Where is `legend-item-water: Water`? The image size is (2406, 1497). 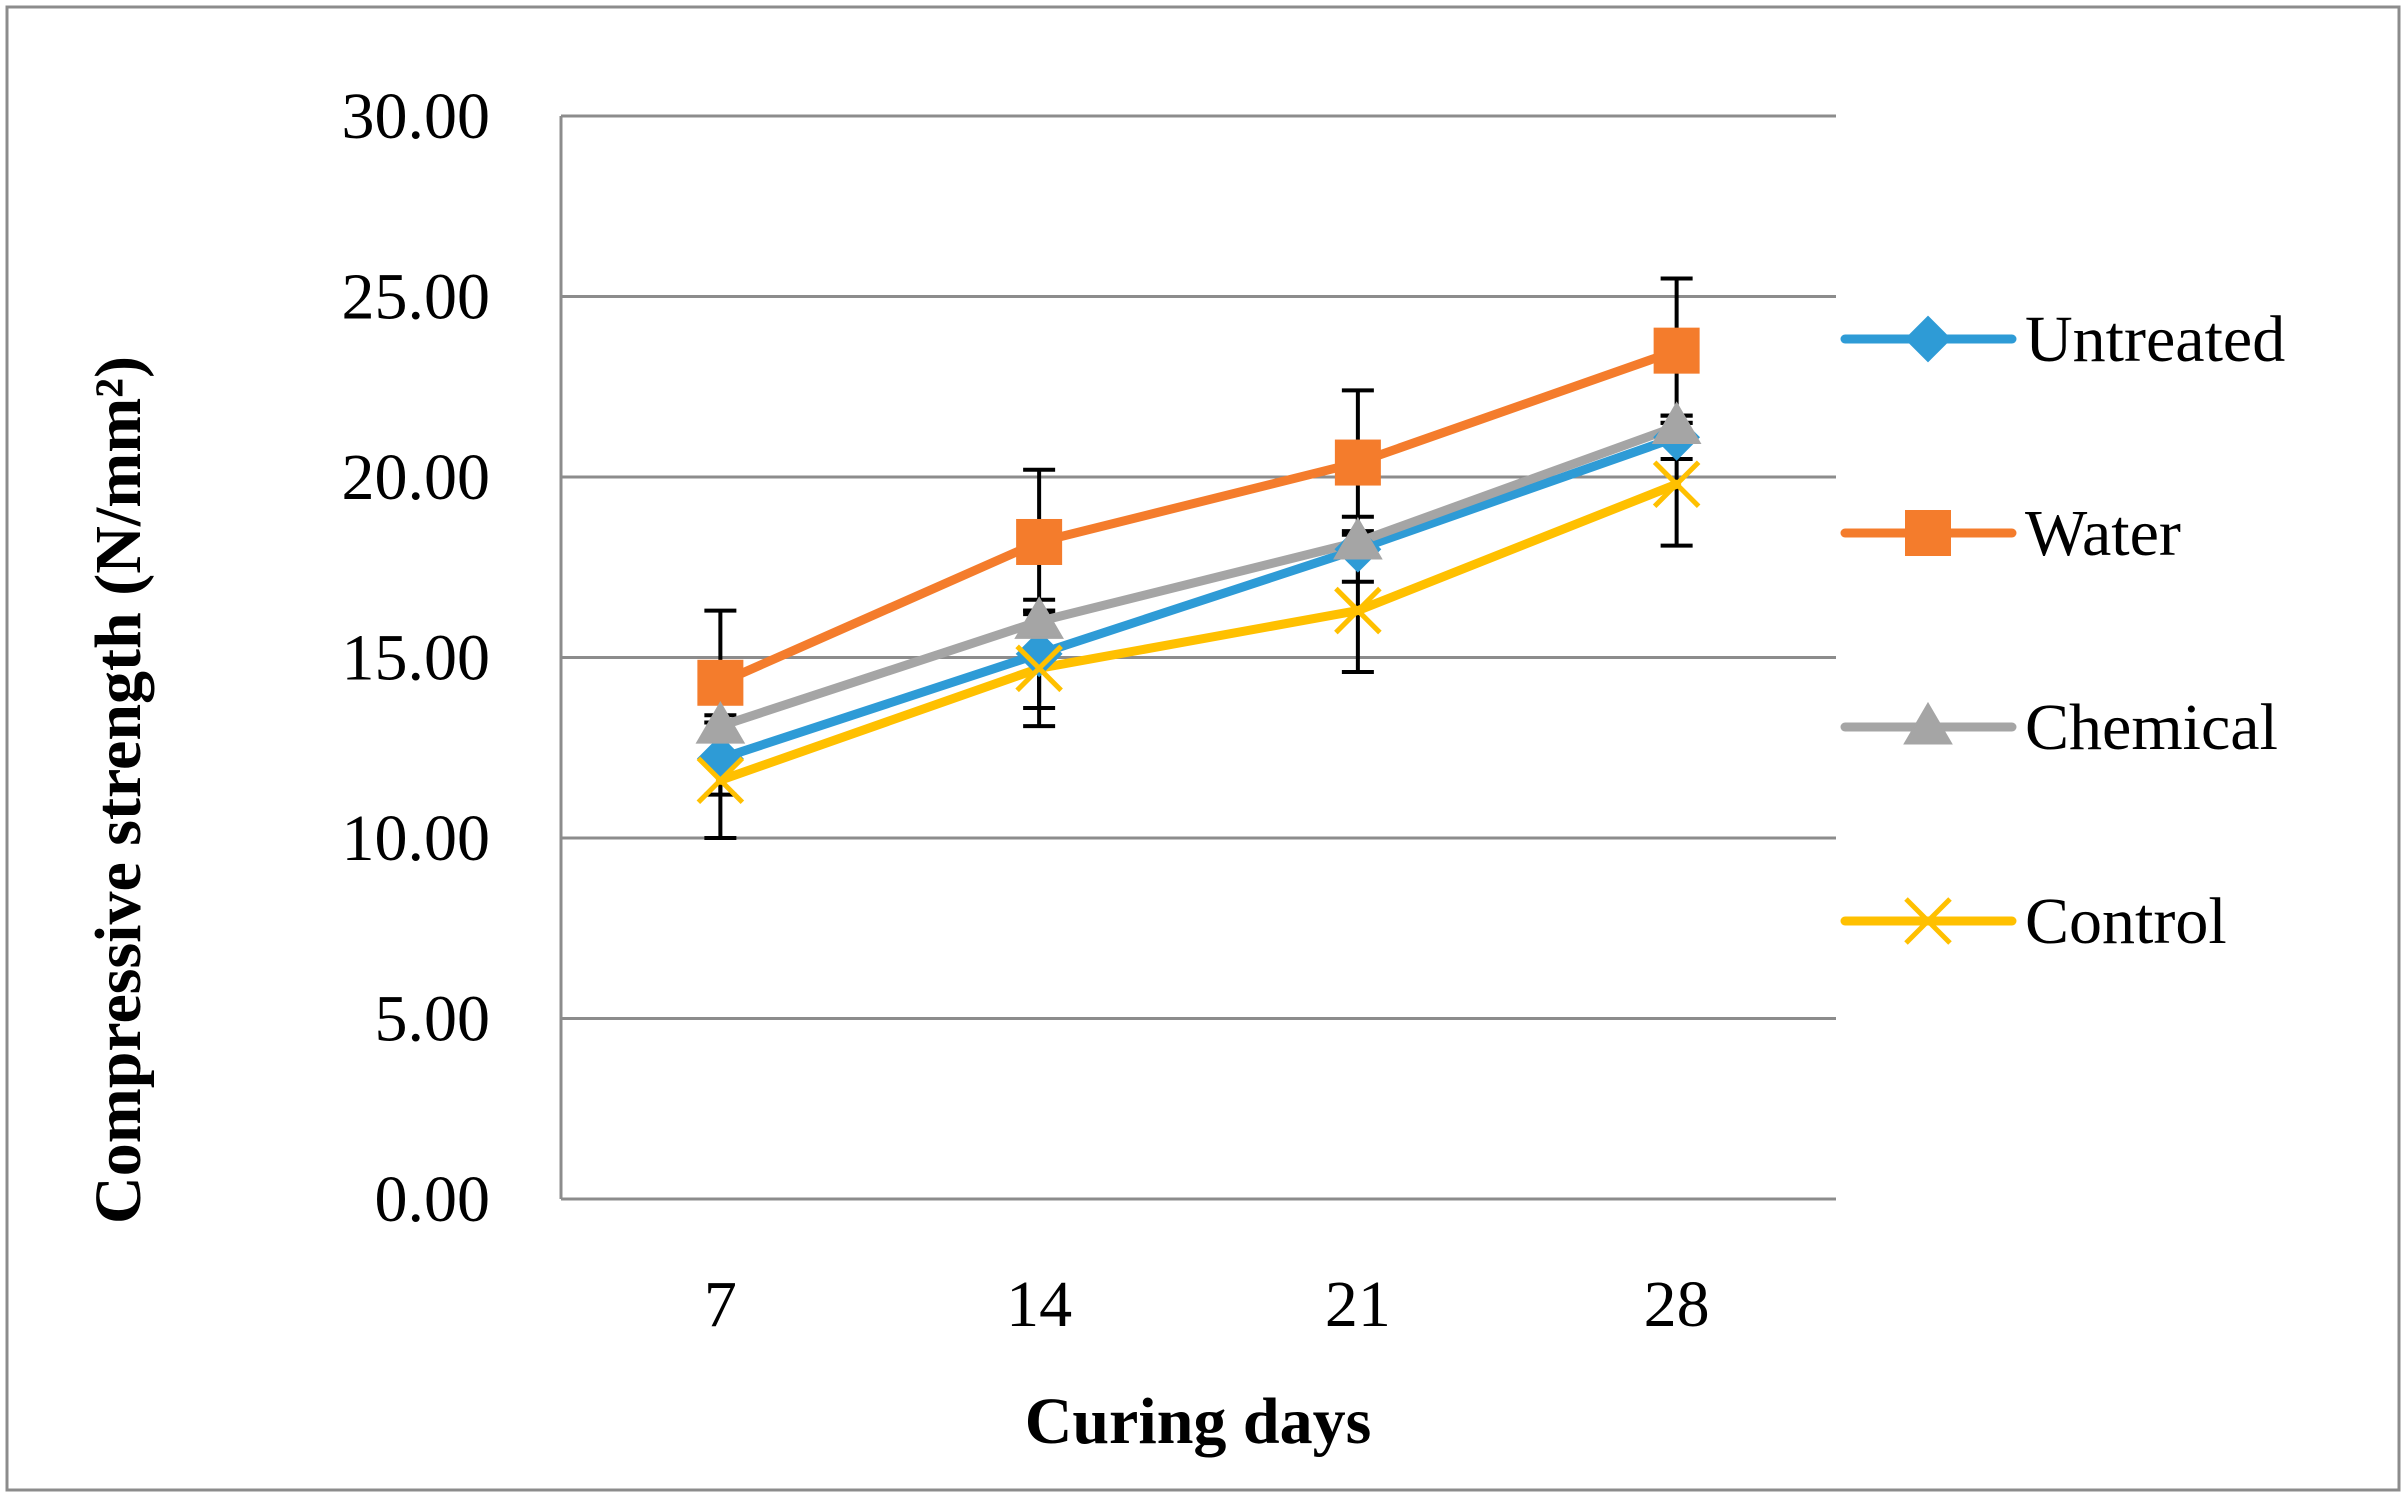
legend-item-water: Water is located at coordinates (2010, 533).